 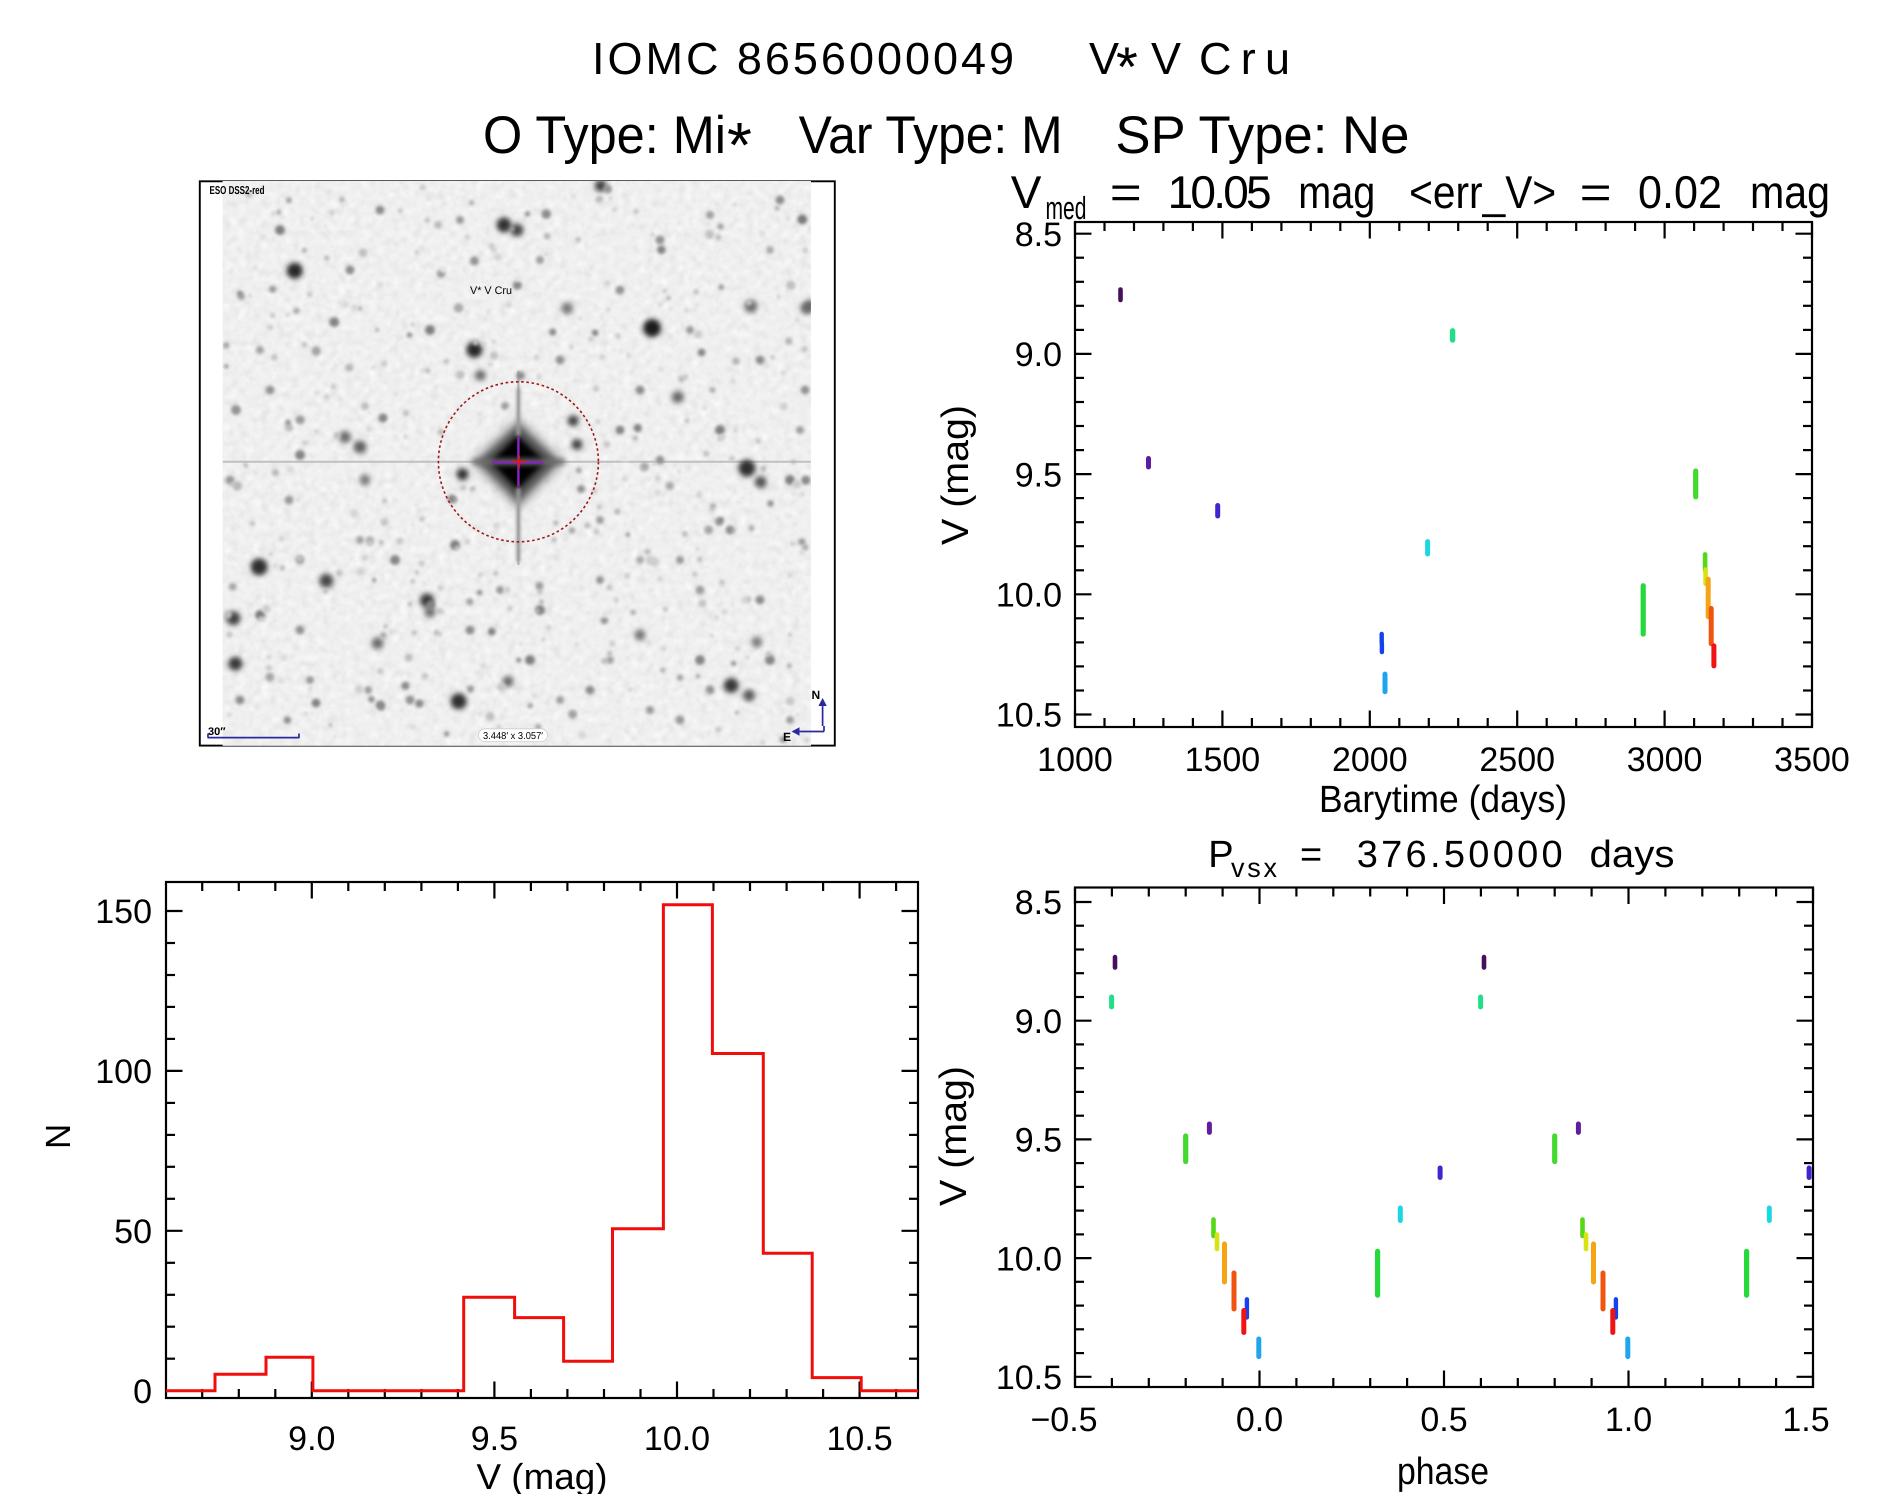 I want to click on svg-text: 0.0, so click(x=1259, y=1420).